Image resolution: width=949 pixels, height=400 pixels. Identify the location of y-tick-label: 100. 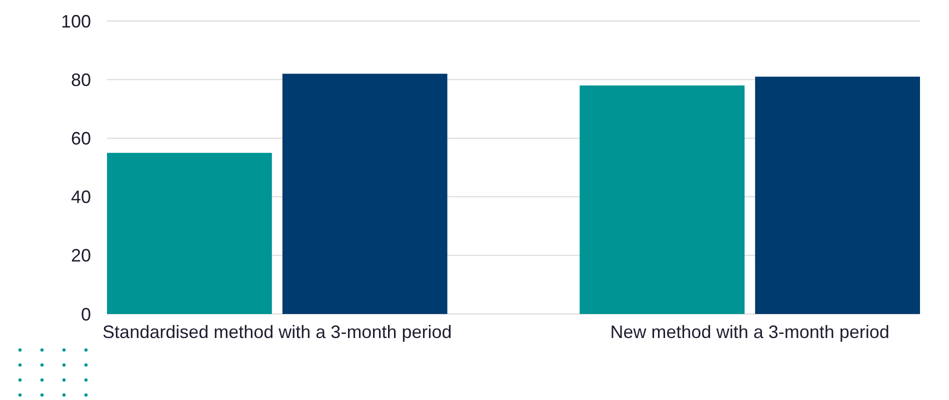
(75, 21).